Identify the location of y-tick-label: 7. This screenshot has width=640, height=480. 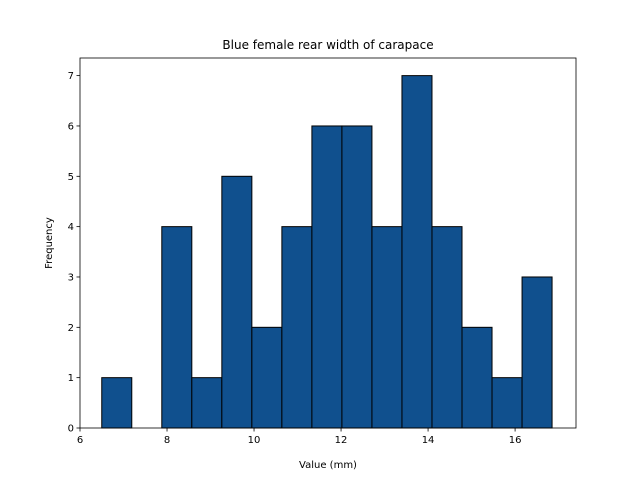
(71, 76).